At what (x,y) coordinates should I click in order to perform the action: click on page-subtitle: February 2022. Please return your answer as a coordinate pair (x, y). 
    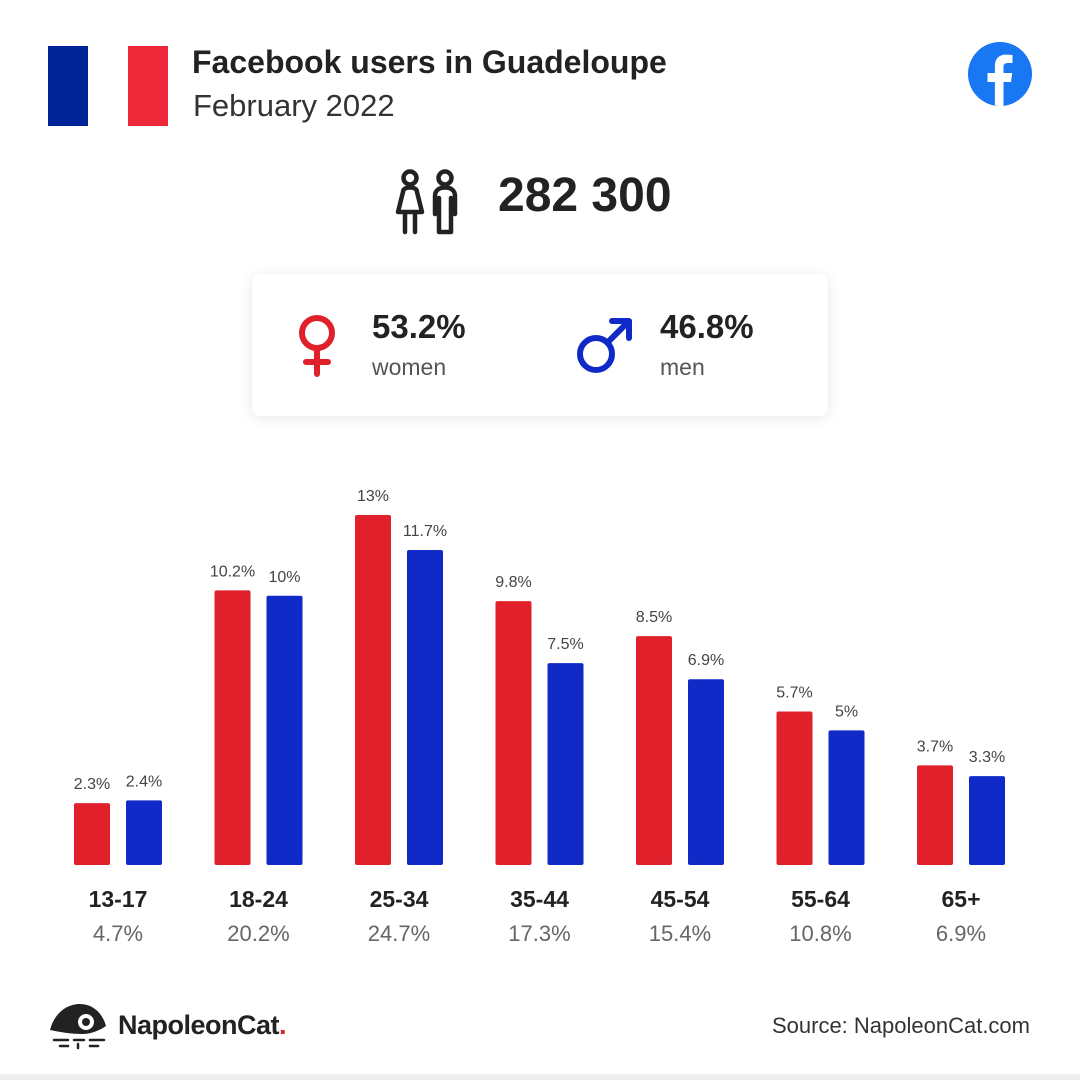
    Looking at the image, I should click on (294, 105).